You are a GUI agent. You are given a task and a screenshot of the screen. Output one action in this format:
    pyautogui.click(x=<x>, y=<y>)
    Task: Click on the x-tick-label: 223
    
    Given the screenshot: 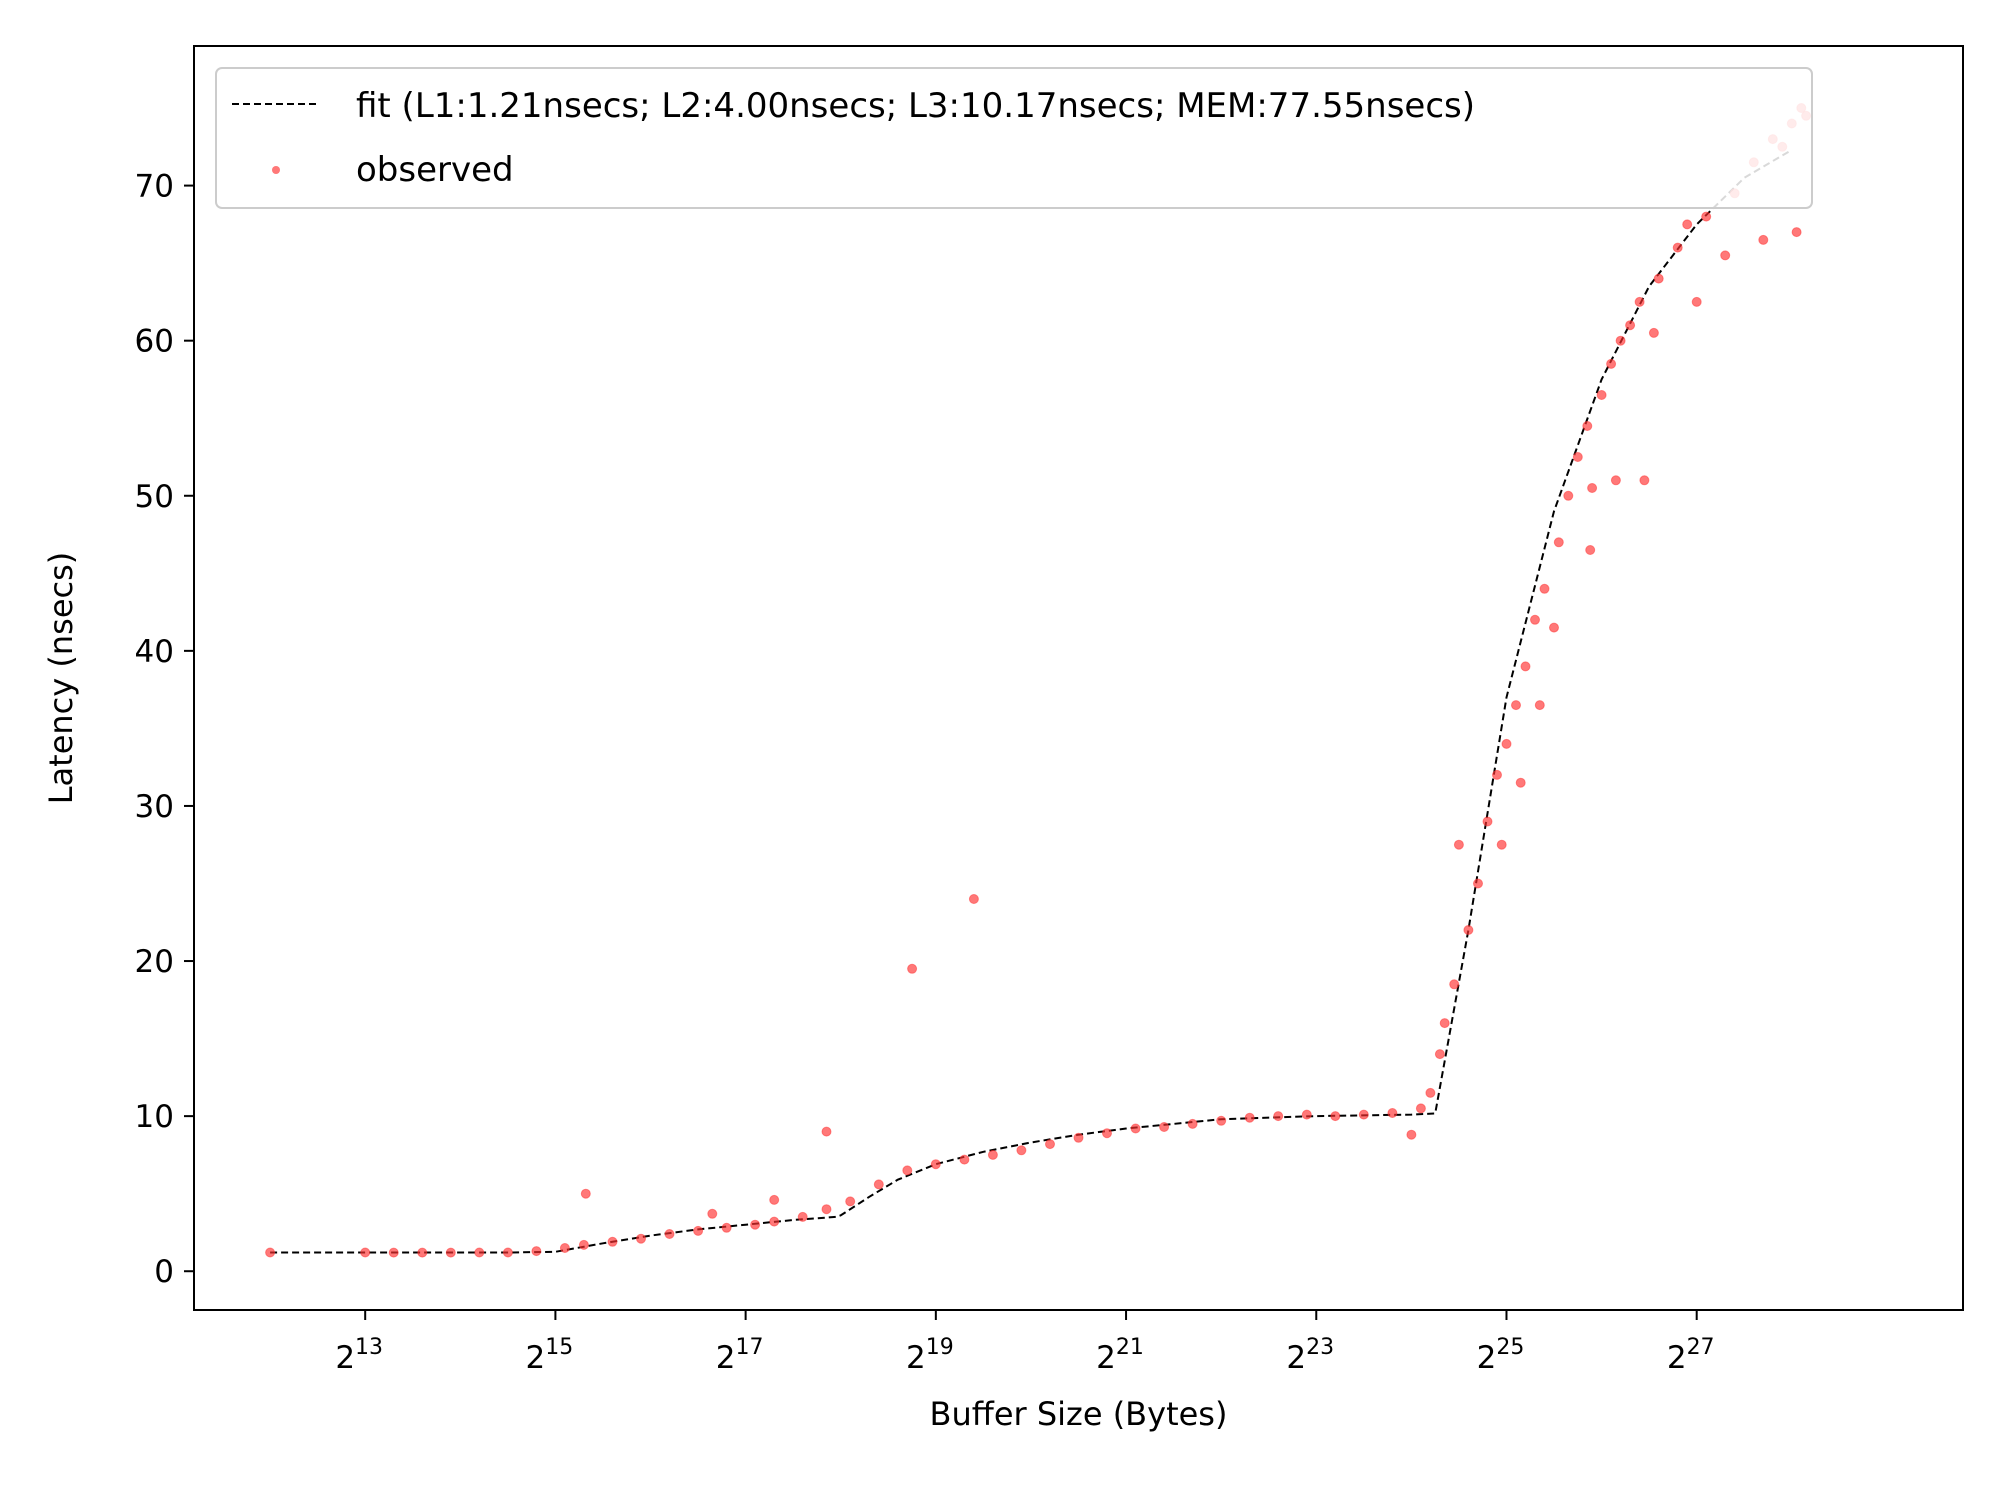 What is the action you would take?
    pyautogui.click(x=1310, y=1355)
    